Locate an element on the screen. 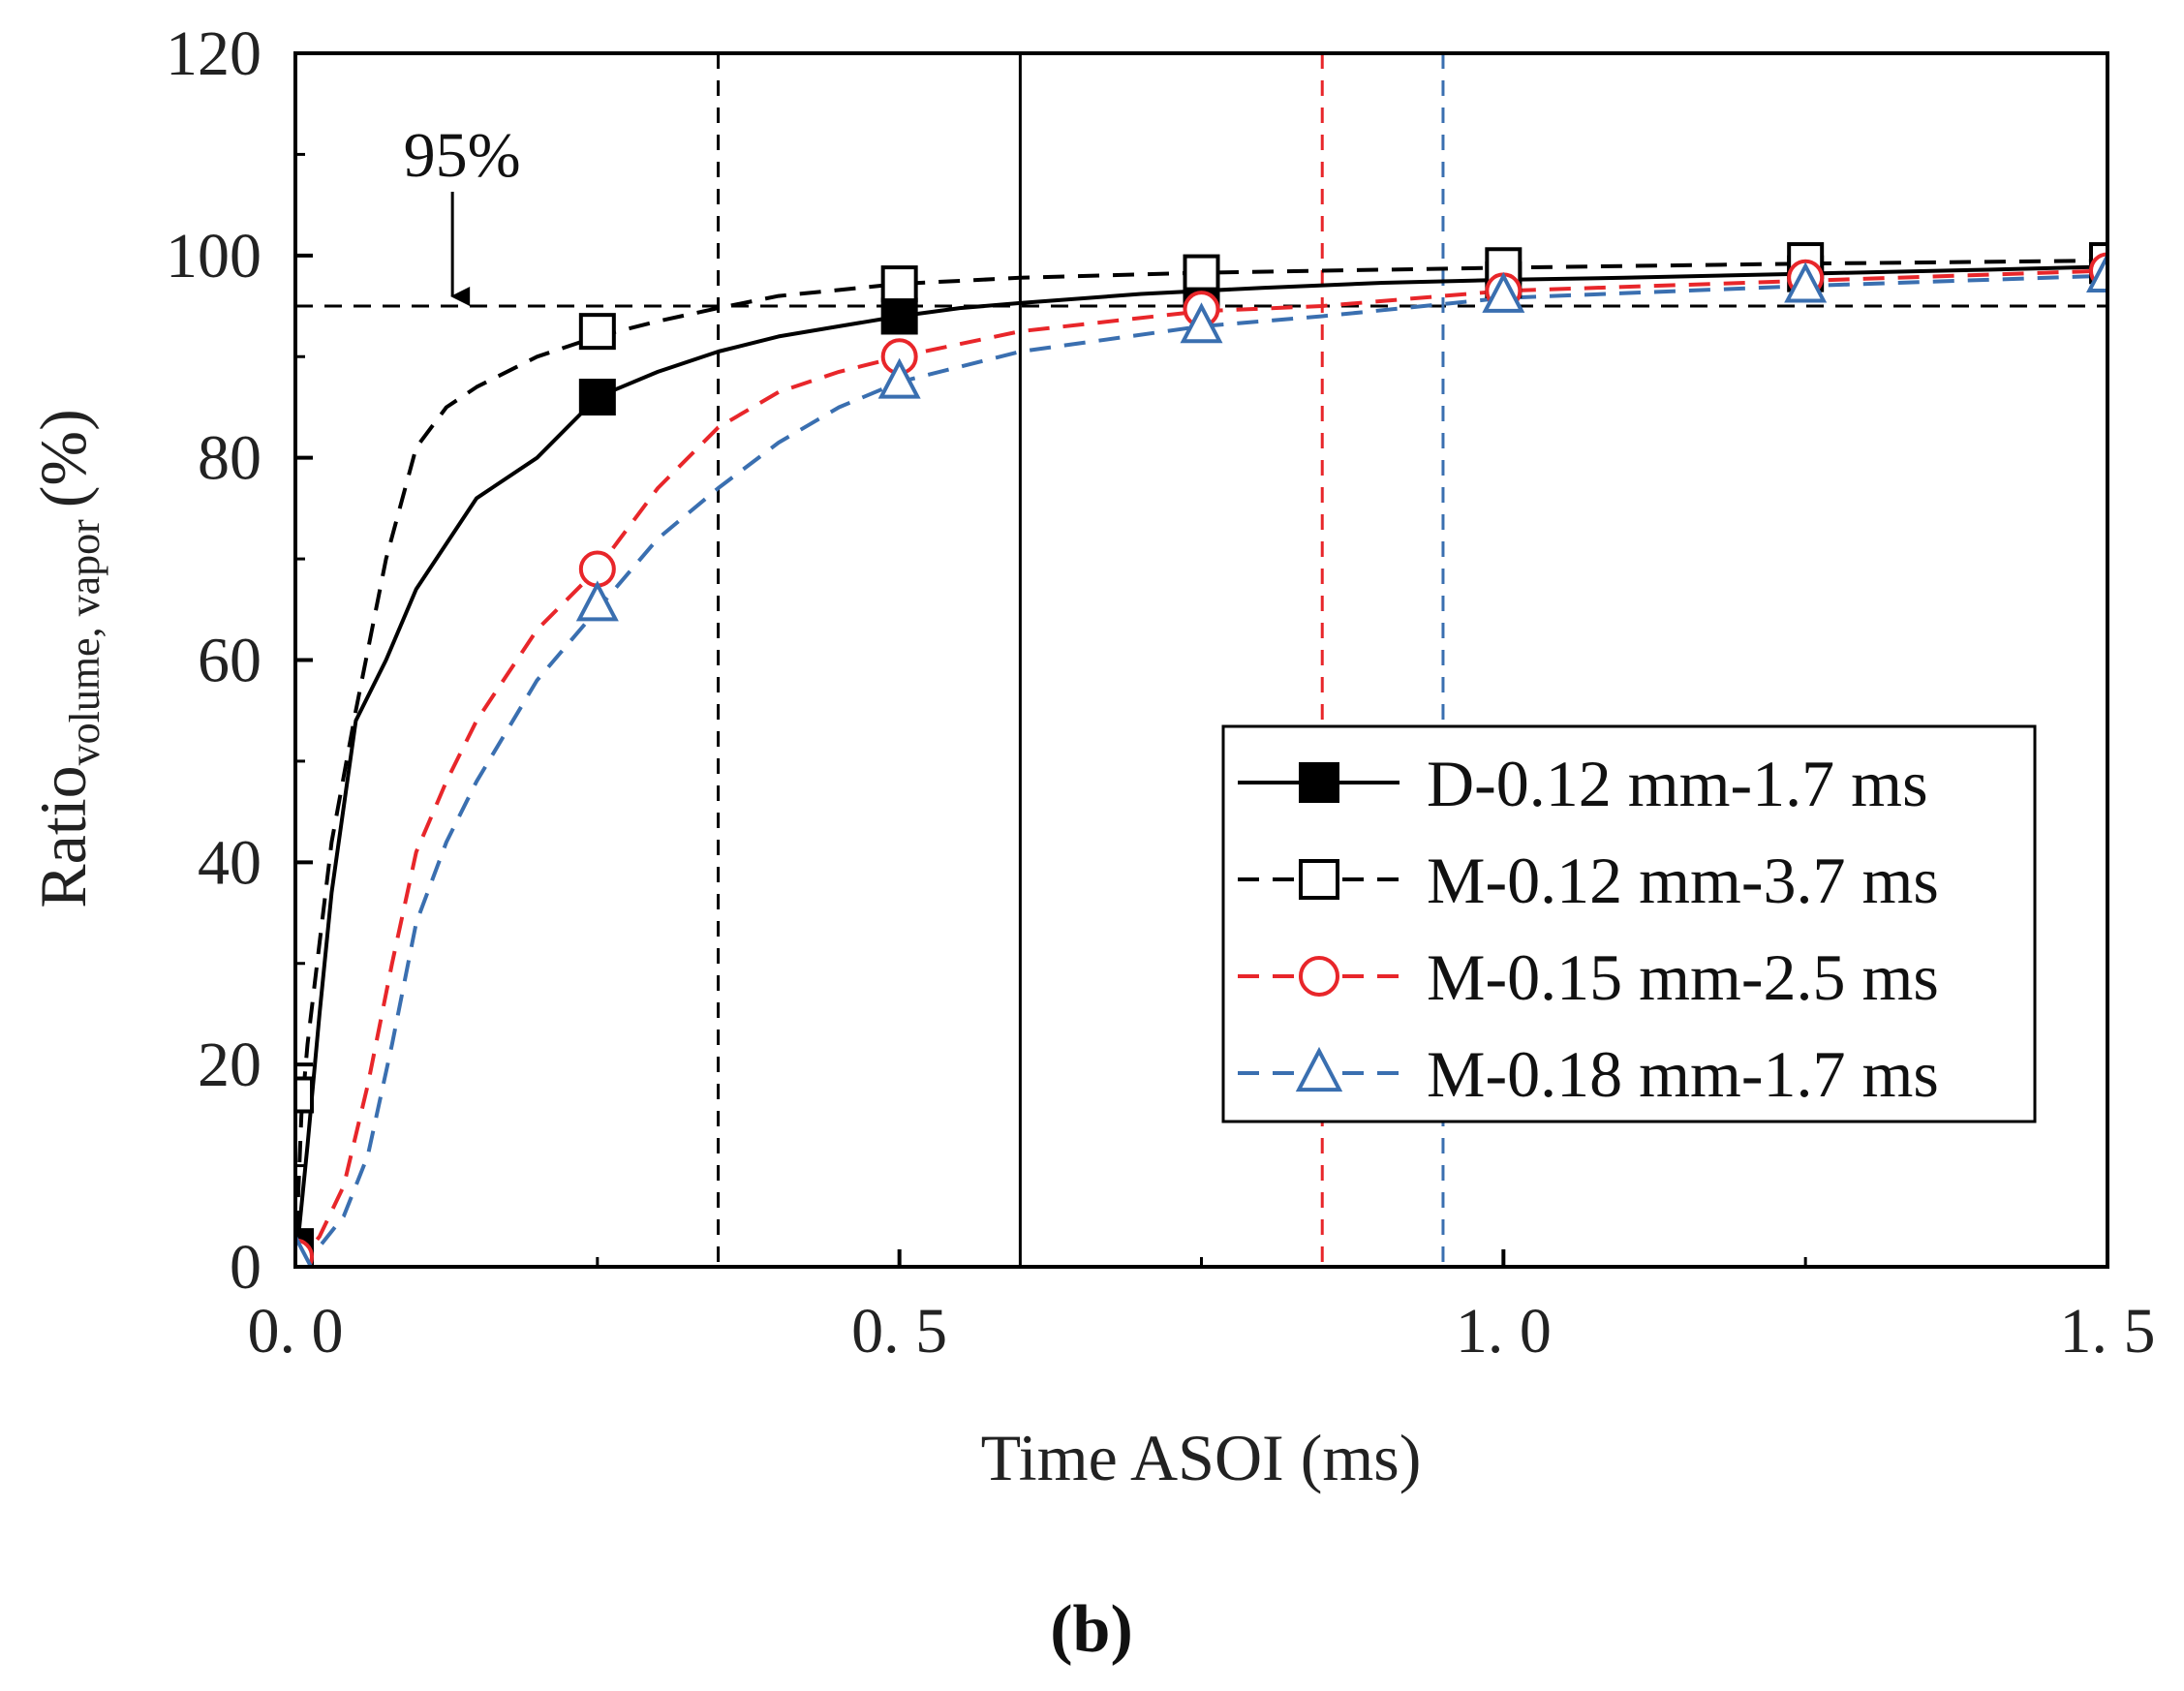 This screenshot has height=1691, width=2184. y-tick-label: 40 is located at coordinates (230, 863).